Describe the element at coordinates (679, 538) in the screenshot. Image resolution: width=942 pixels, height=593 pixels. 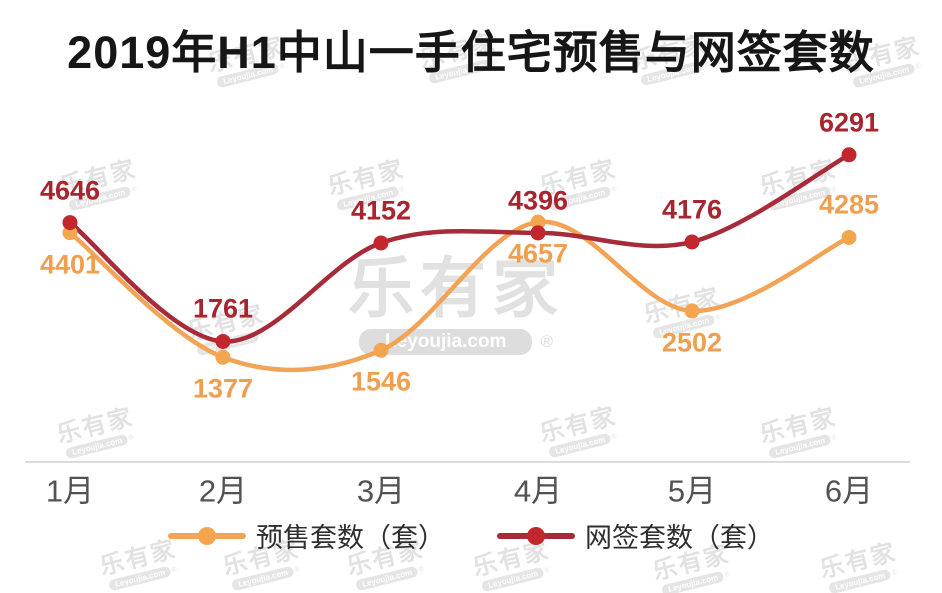
I see `legend-label-online-sign: 网签套数（套）` at that location.